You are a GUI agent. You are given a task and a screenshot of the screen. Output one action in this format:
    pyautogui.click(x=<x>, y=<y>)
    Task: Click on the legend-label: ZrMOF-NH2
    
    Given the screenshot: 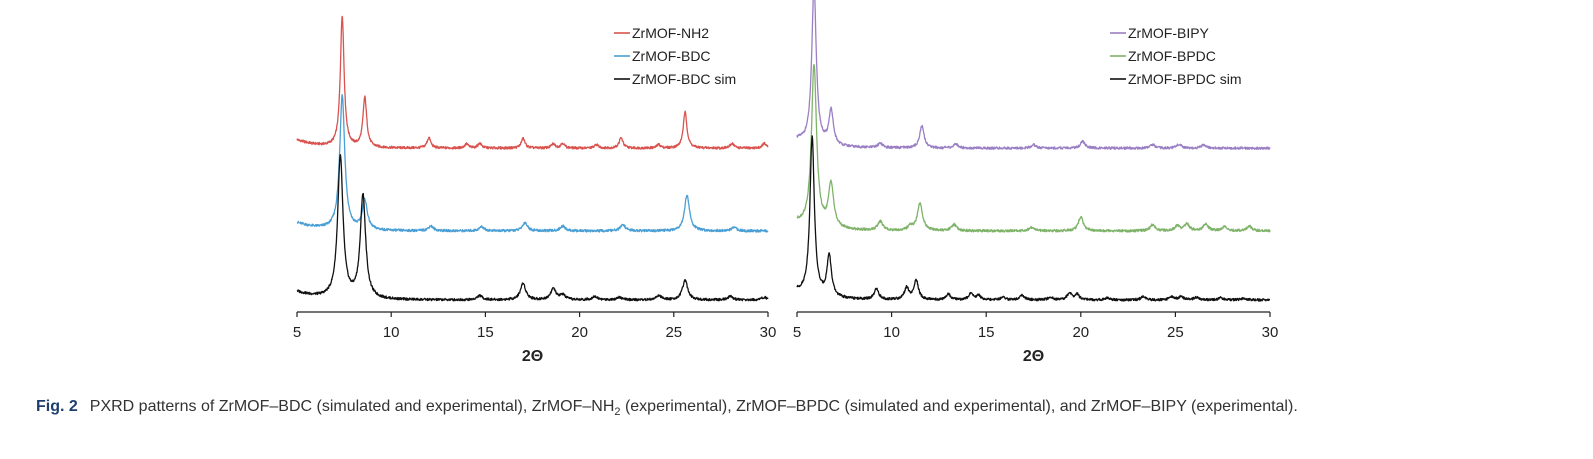 What is the action you would take?
    pyautogui.click(x=670, y=33)
    